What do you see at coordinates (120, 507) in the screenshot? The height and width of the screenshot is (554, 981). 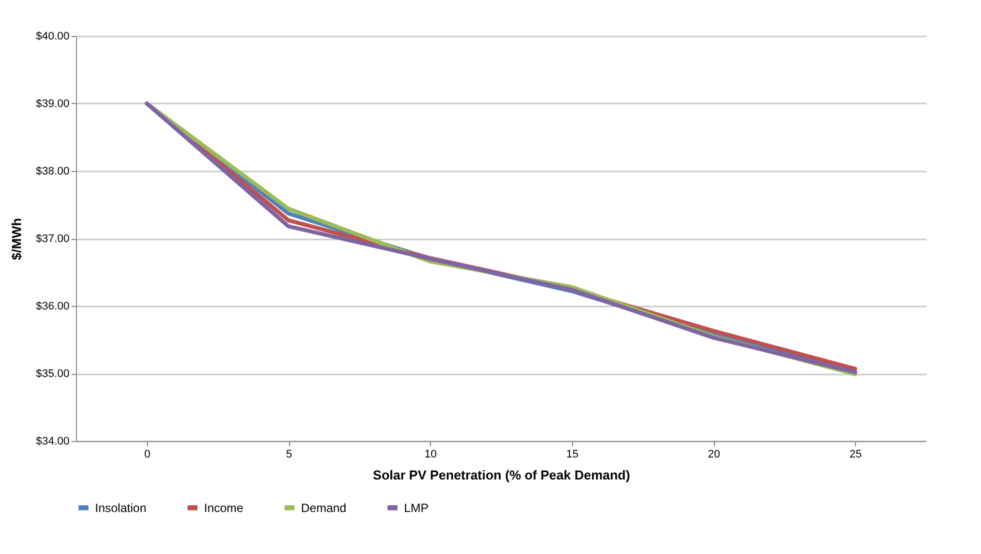 I see `legend-label: Insolation` at bounding box center [120, 507].